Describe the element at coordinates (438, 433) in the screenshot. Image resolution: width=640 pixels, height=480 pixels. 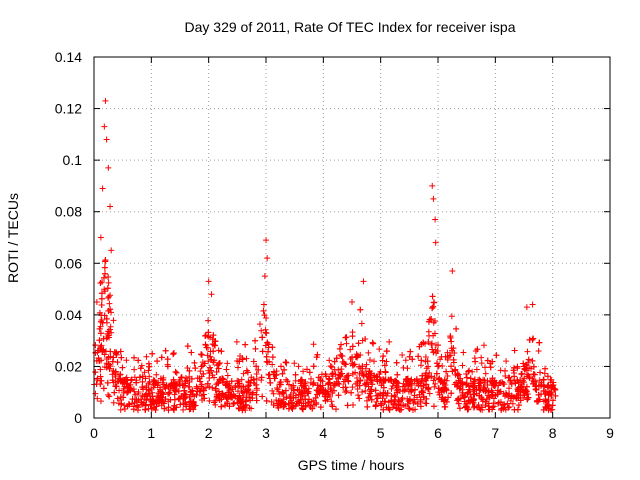
I see `x-tick-label: 6` at that location.